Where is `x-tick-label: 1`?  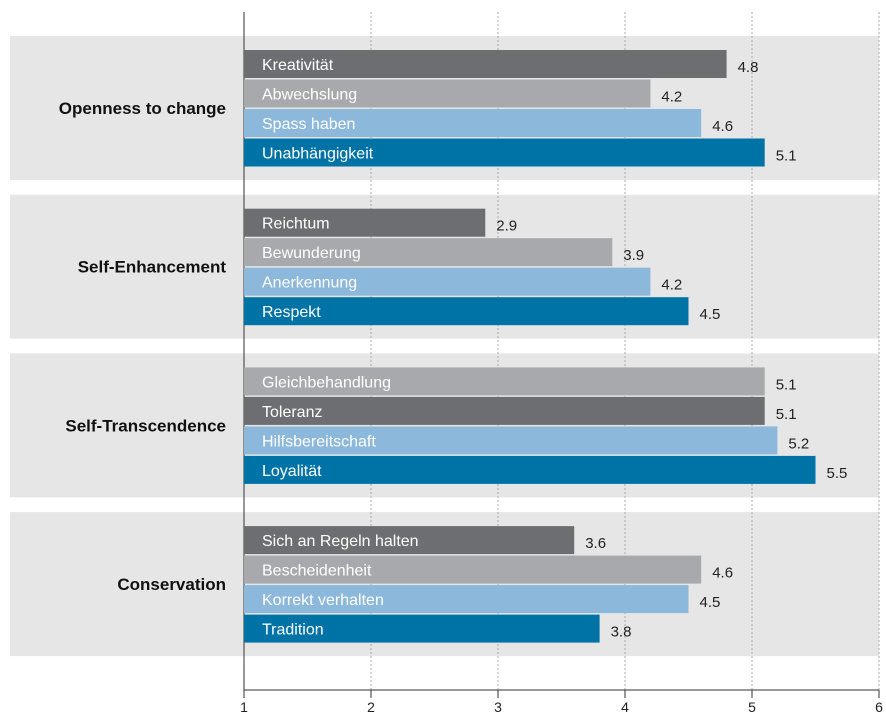 x-tick-label: 1 is located at coordinates (244, 707).